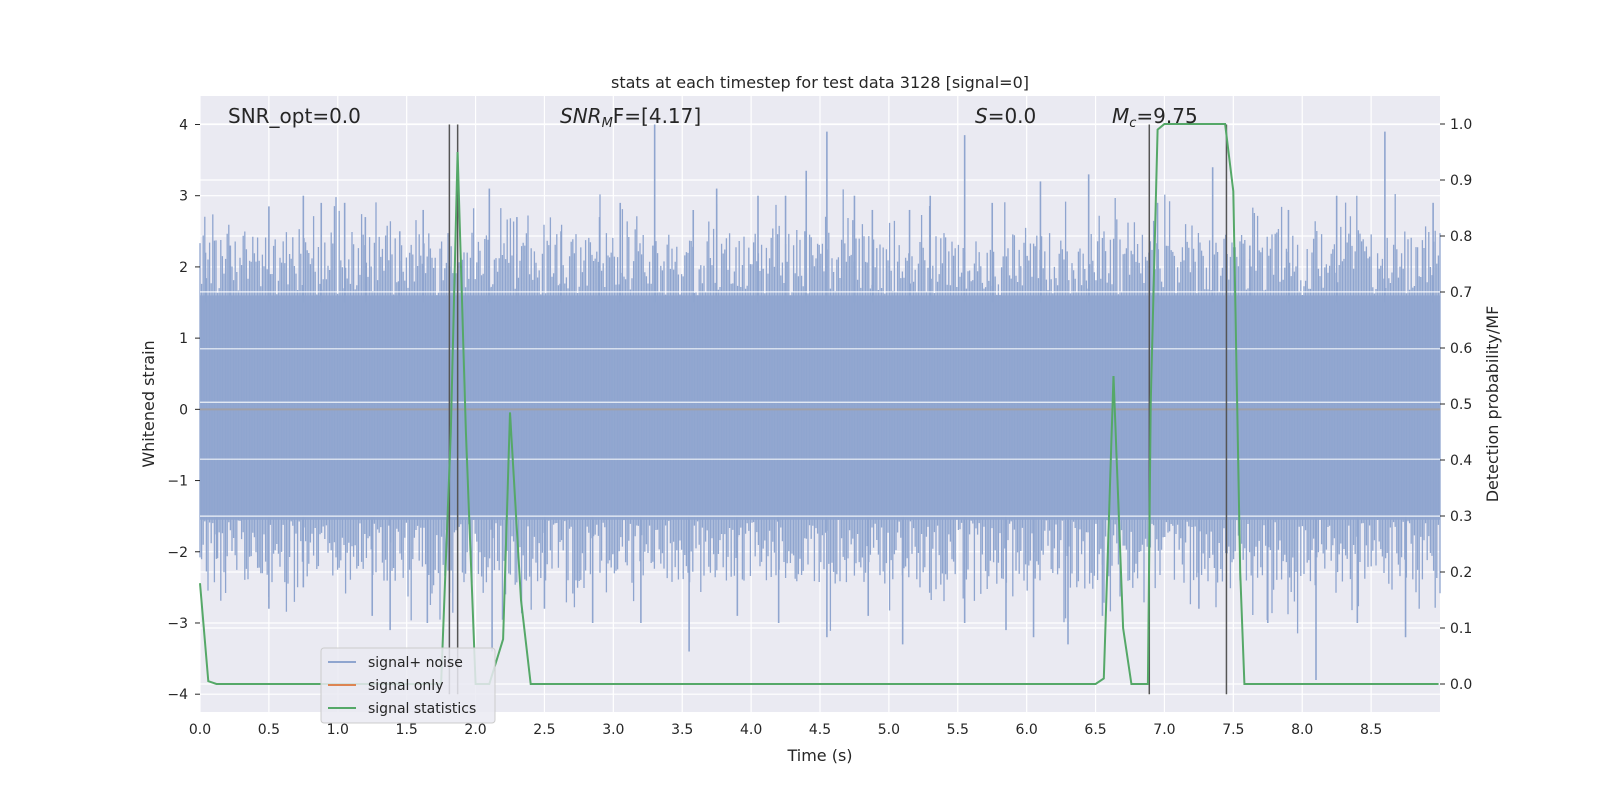 This screenshot has height=800, width=1600. I want to click on x-tick-label: 6.5, so click(1095, 730).